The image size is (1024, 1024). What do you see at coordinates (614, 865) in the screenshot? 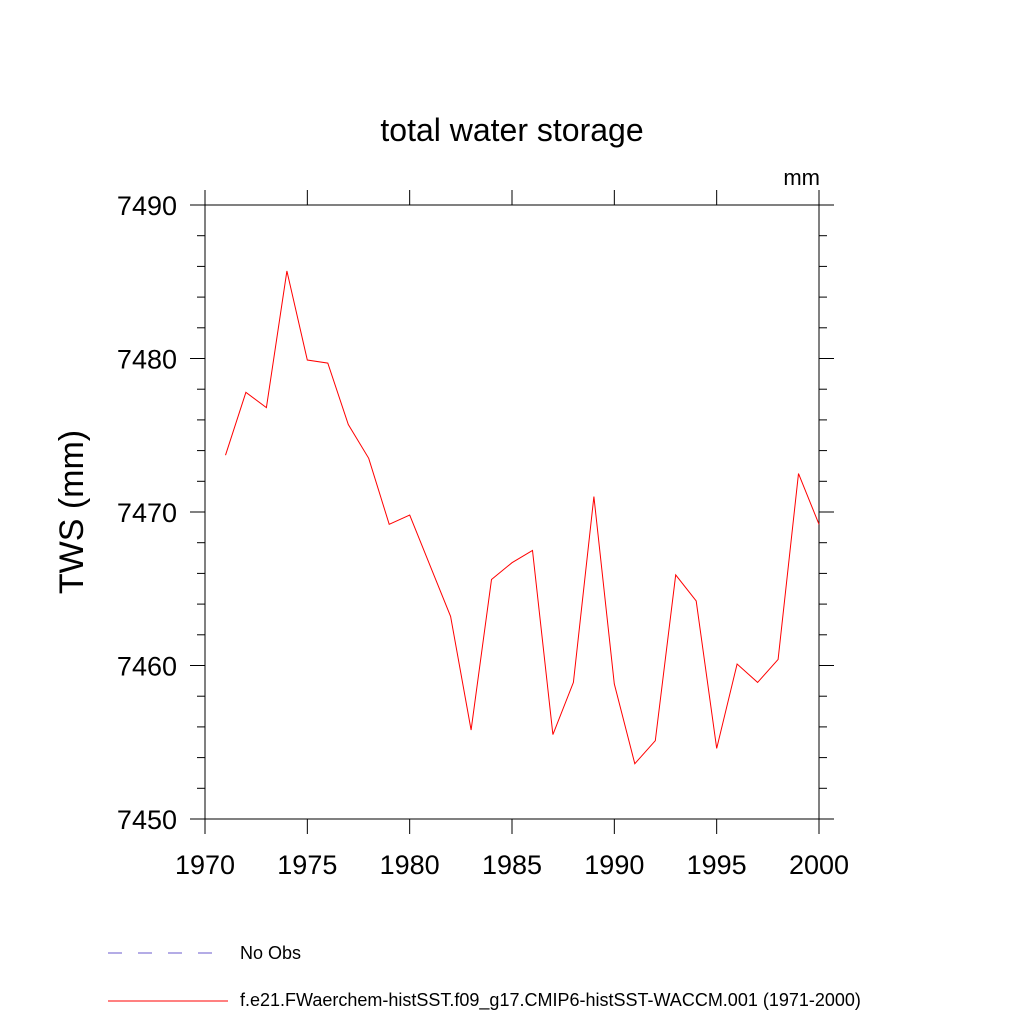
I see `x-tick-label: 1990` at bounding box center [614, 865].